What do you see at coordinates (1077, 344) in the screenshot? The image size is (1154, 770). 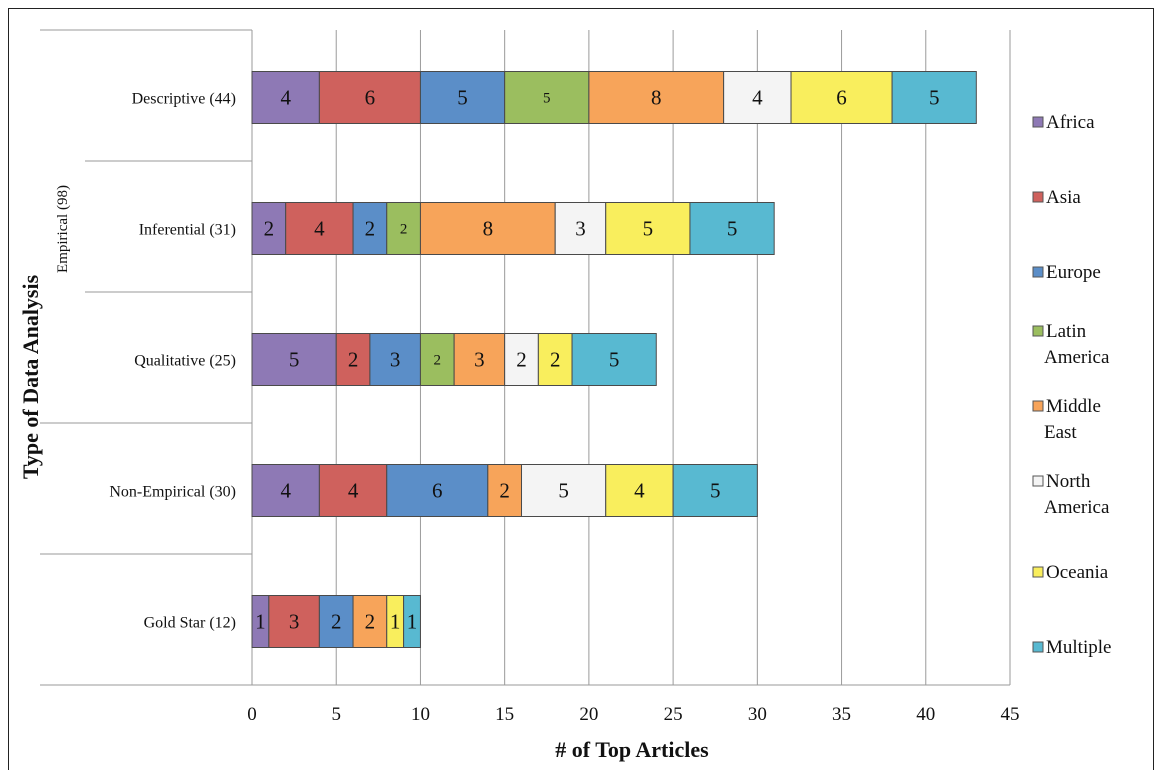 I see `legend-label-latin-america: Latin America` at bounding box center [1077, 344].